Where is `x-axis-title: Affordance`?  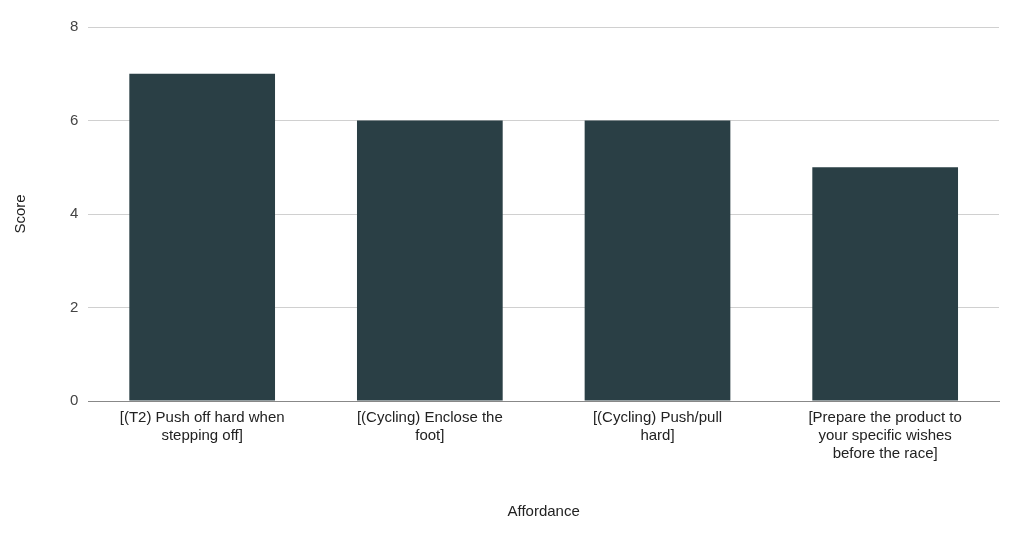 x-axis-title: Affordance is located at coordinates (543, 511).